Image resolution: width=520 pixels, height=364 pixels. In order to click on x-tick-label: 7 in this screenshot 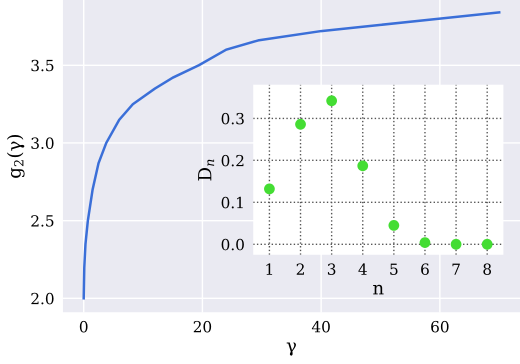, I will do `click(456, 269)`.